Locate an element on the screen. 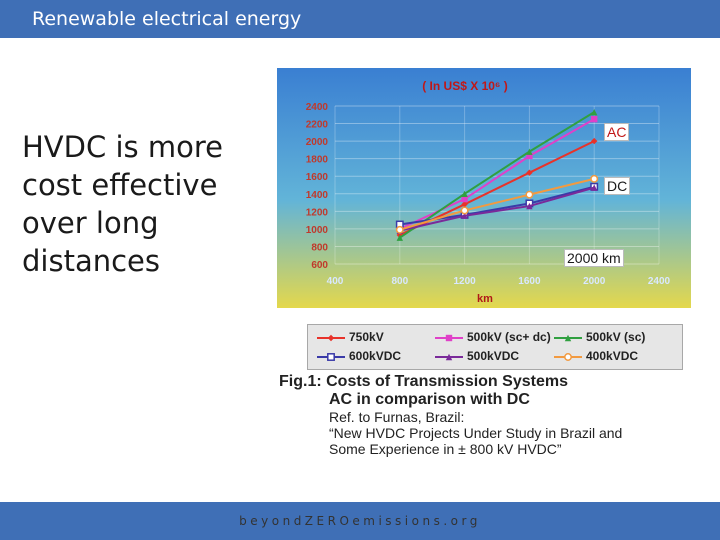 Image resolution: width=720 pixels, height=540 pixels. legend-item: 500kV (sc+ dc) is located at coordinates (492, 337).